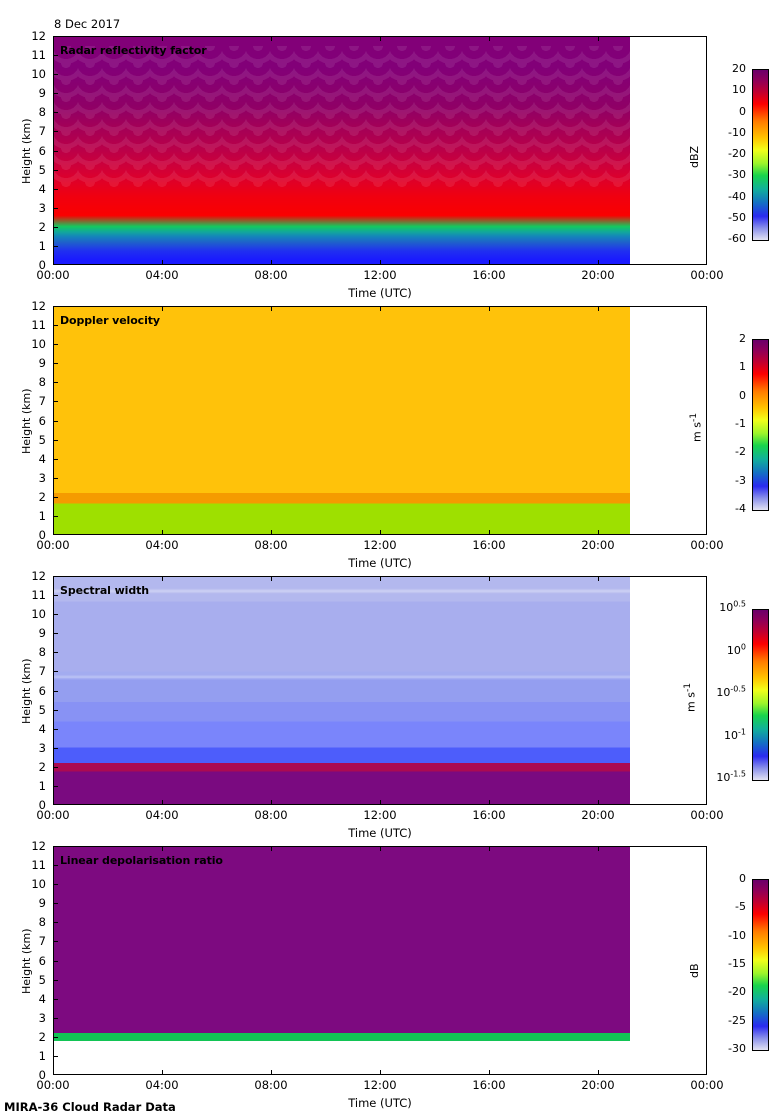 The image size is (780, 1120). I want to click on colorbar-tick-label: 10-0.5, so click(719, 691).